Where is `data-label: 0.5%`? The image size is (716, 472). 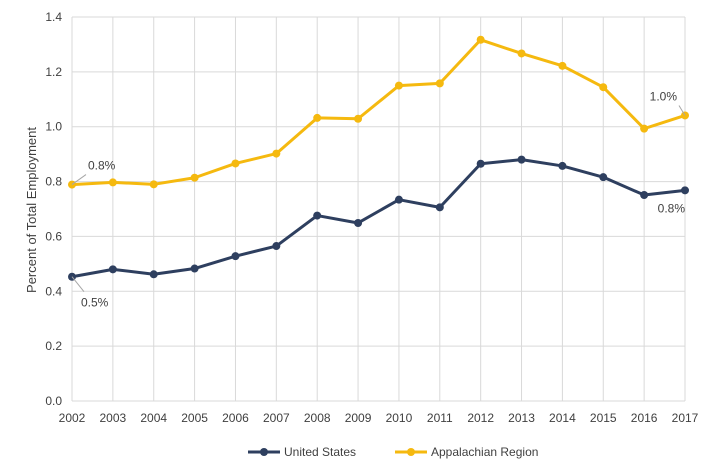 data-label: 0.5% is located at coordinates (95, 303).